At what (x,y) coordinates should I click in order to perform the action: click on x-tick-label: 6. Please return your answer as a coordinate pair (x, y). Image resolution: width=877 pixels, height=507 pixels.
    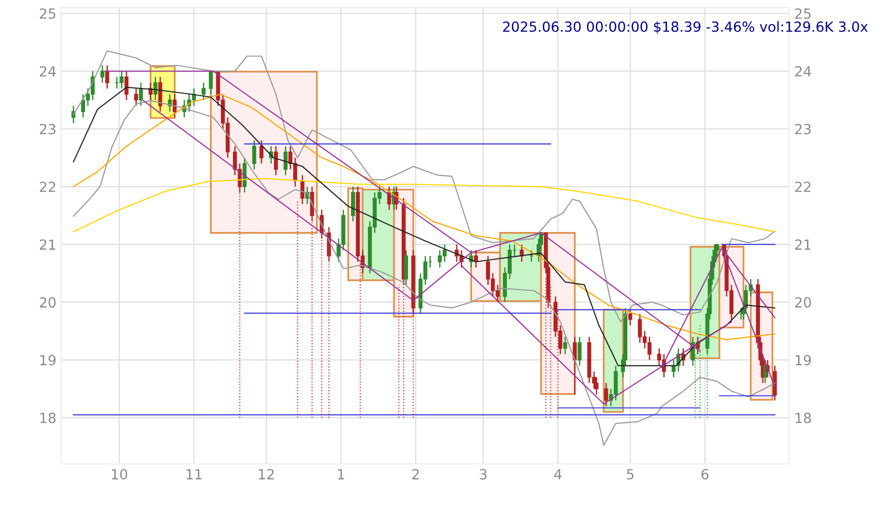
    Looking at the image, I should click on (704, 474).